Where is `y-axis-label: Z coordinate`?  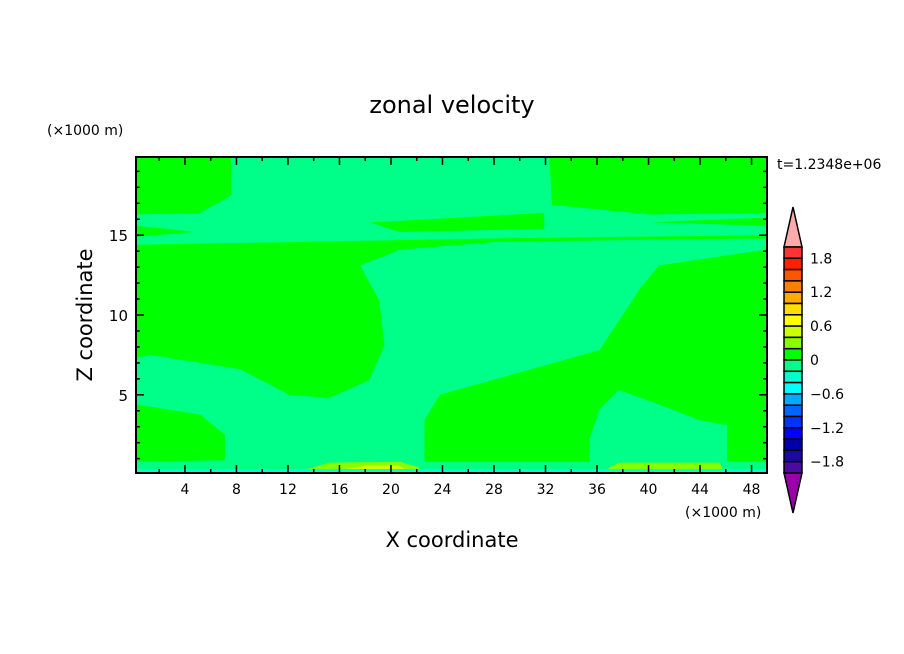 y-axis-label: Z coordinate is located at coordinates (85, 314).